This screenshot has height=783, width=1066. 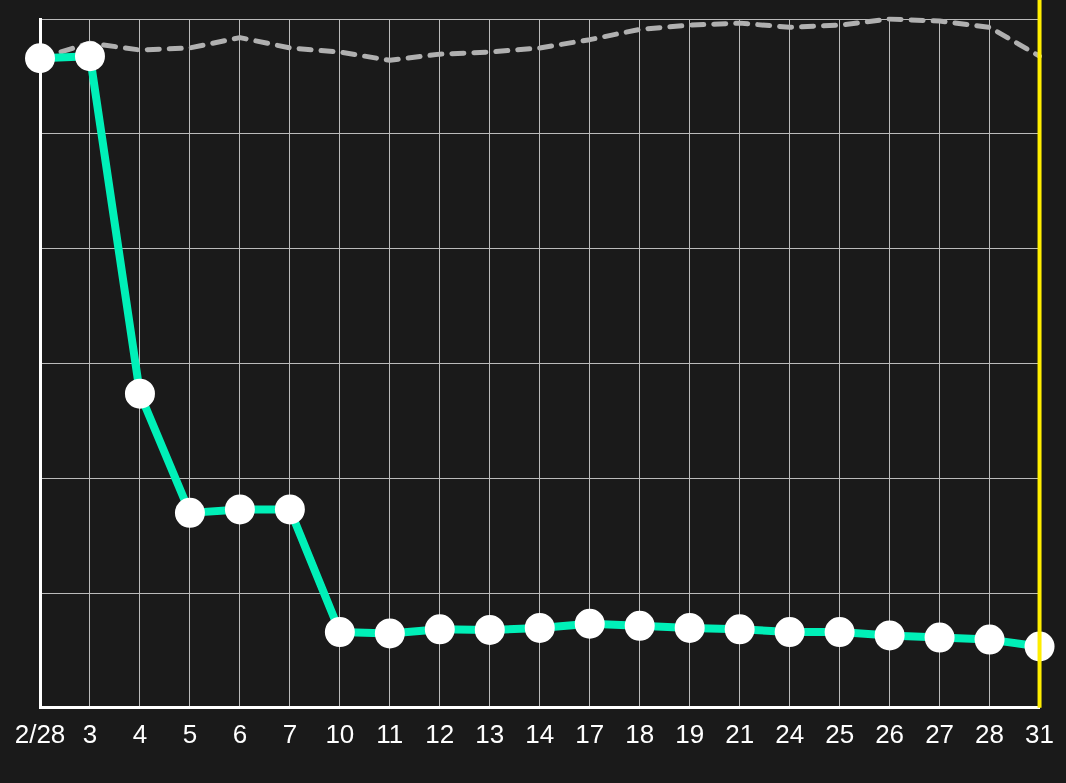 What do you see at coordinates (990, 733) in the screenshot?
I see `x-tick-label: 28` at bounding box center [990, 733].